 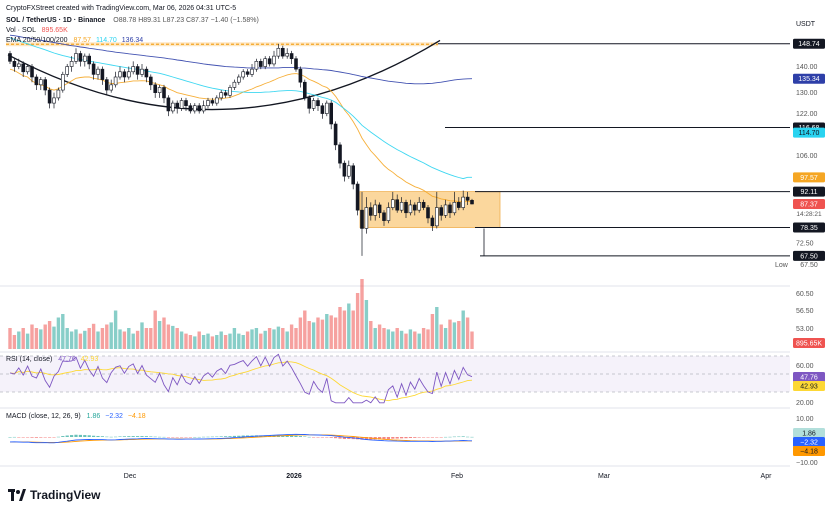 I want to click on macd-line-value: −2.32, so click(x=114, y=416).